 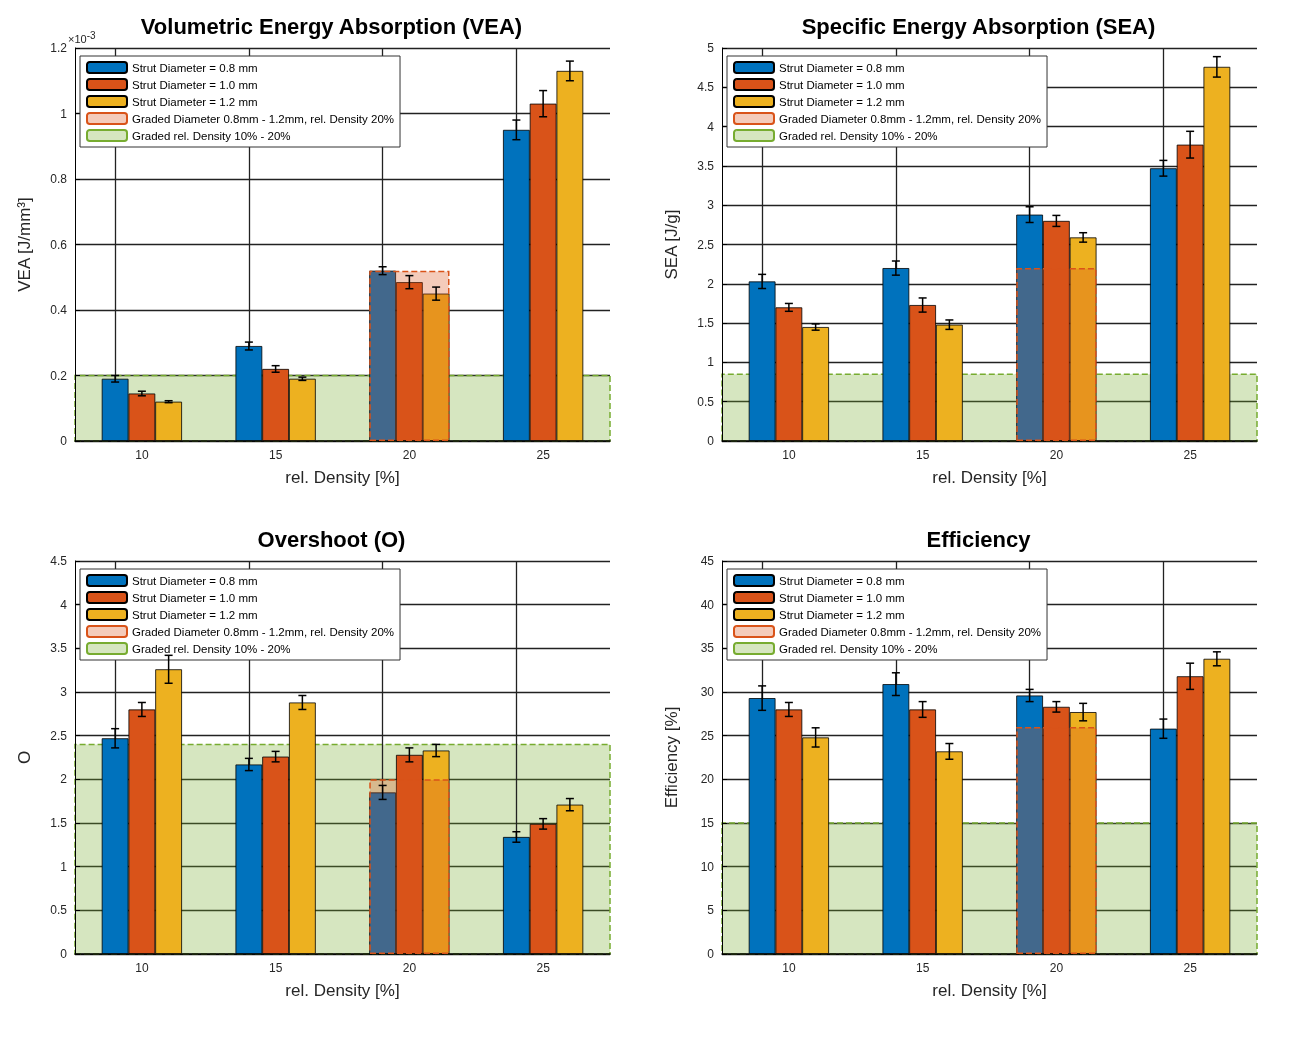 What do you see at coordinates (979, 539) in the screenshot?
I see `chart-title: Efficiency` at bounding box center [979, 539].